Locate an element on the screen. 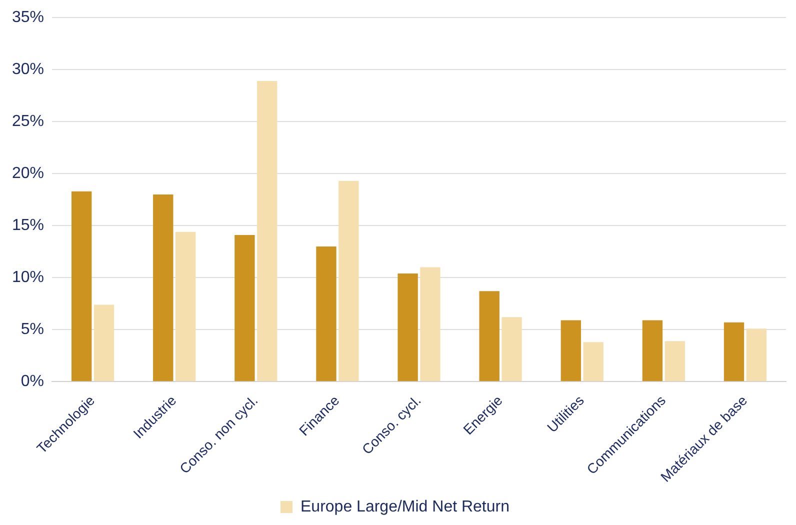 The image size is (796, 525). y-tick-label: 10% is located at coordinates (28, 277).